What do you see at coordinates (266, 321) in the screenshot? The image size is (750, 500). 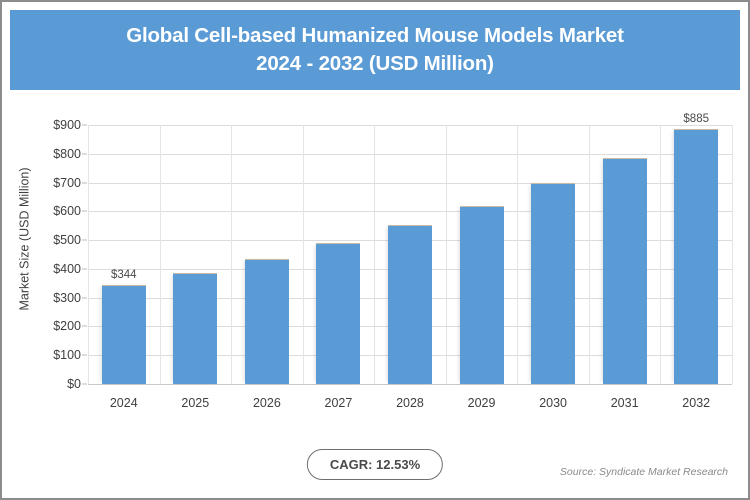 I see `bar-2026` at bounding box center [266, 321].